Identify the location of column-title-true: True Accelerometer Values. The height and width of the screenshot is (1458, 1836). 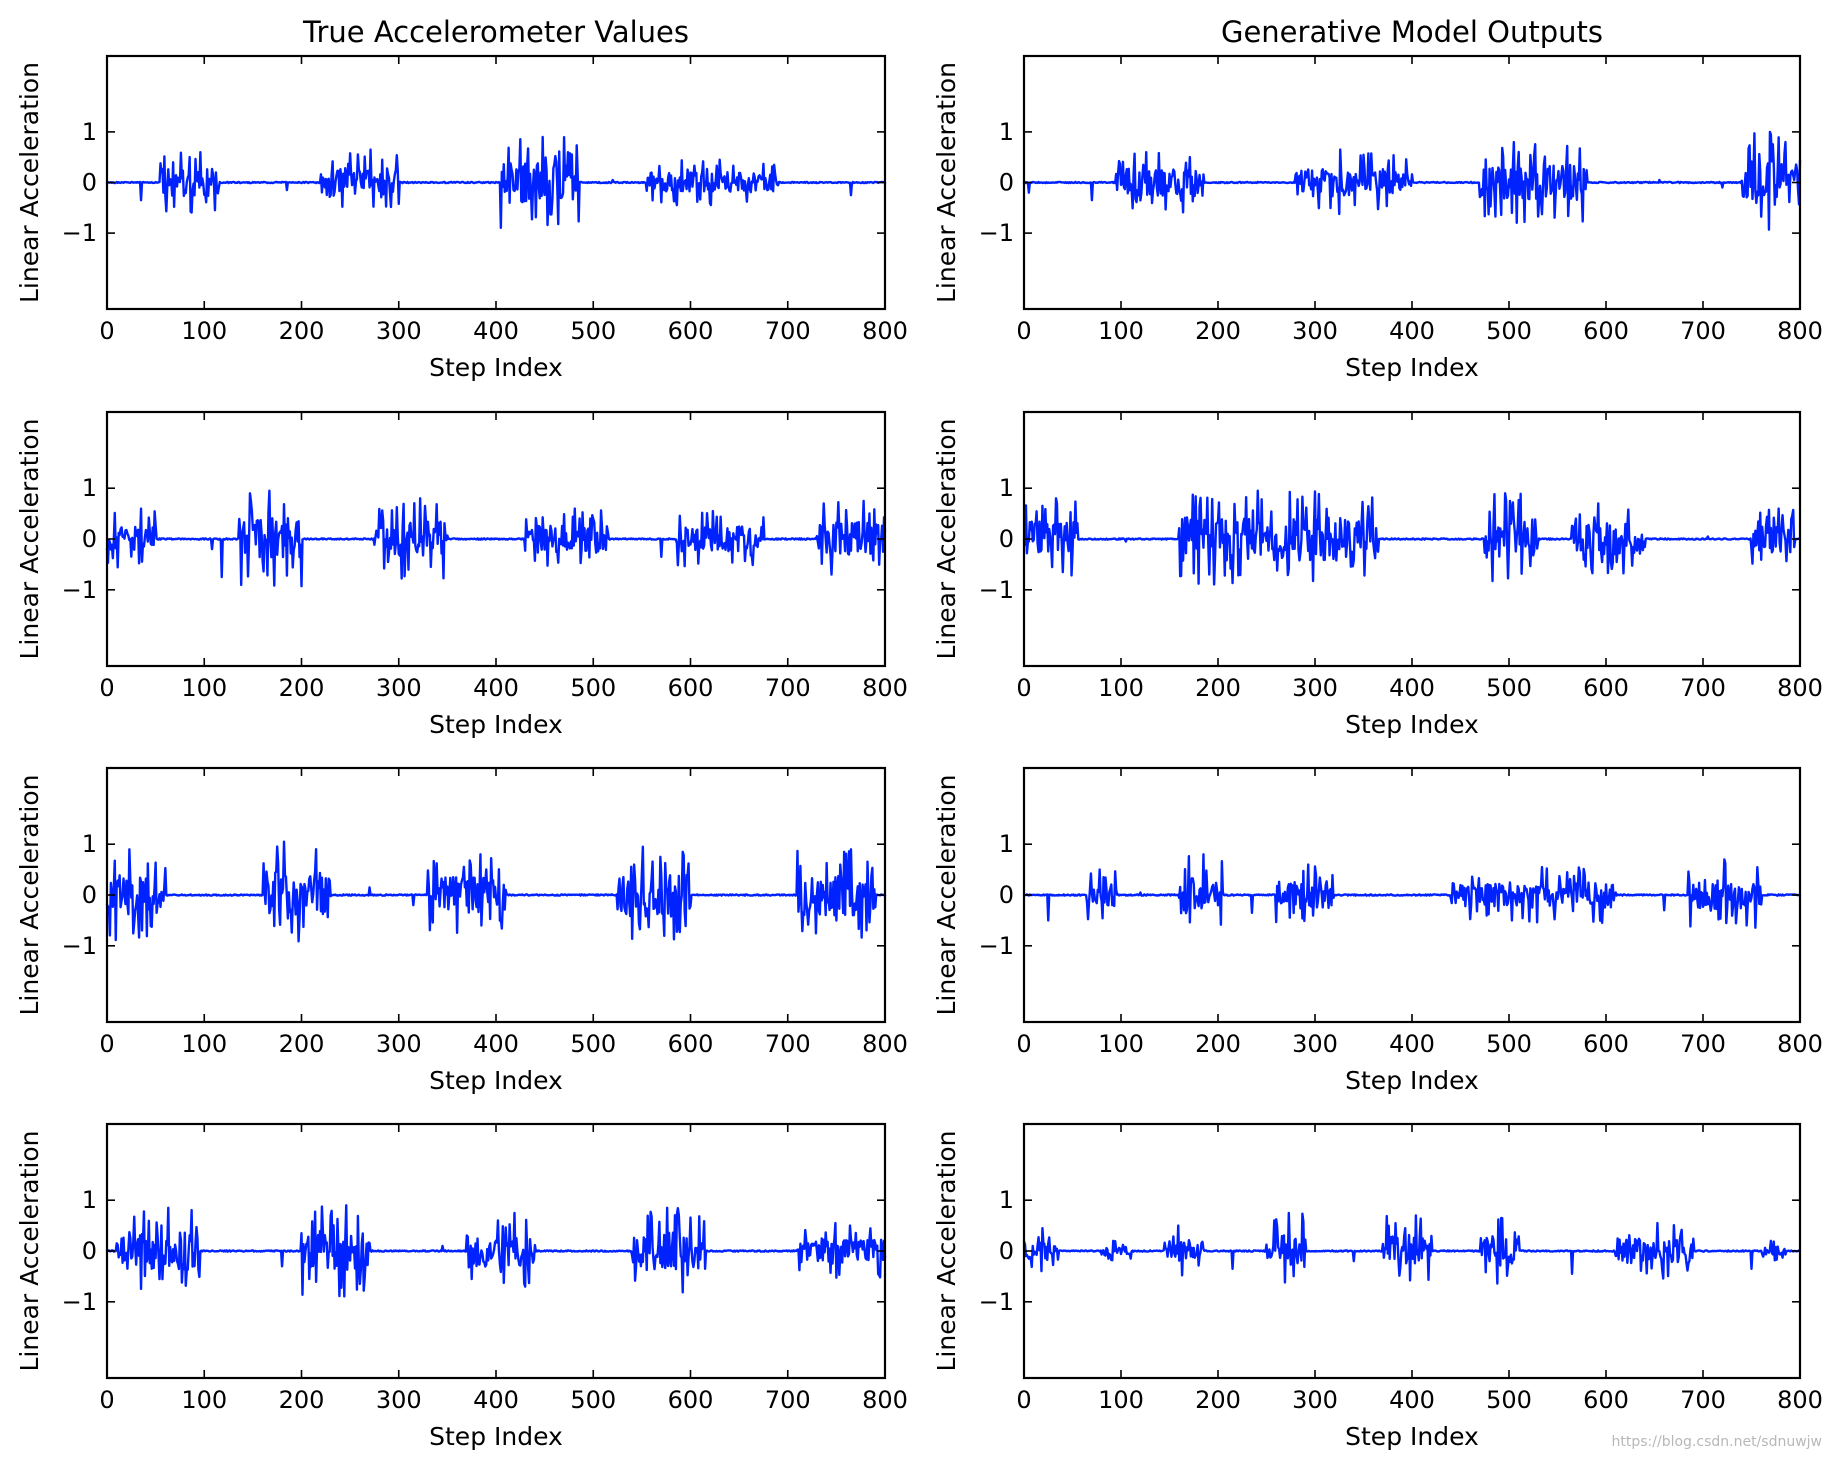
(495, 32).